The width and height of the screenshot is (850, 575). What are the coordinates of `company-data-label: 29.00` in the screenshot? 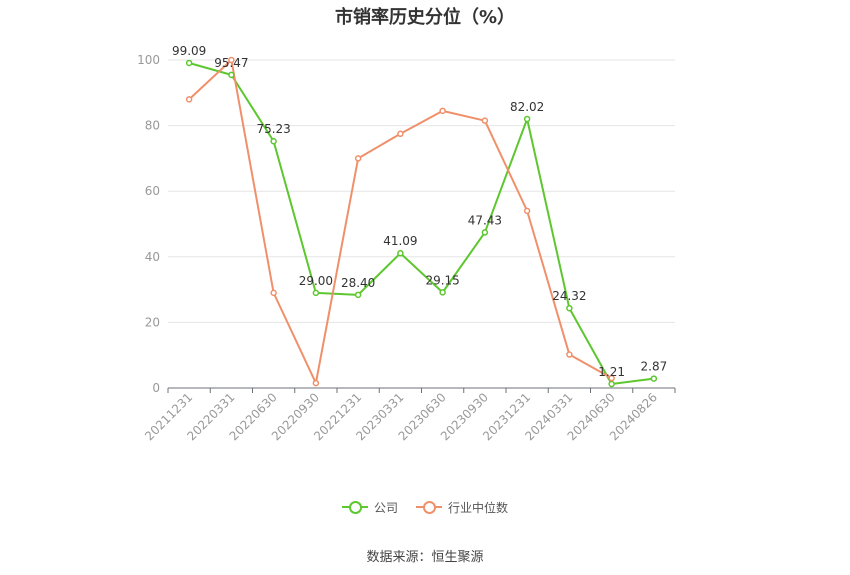 It's located at (316, 281).